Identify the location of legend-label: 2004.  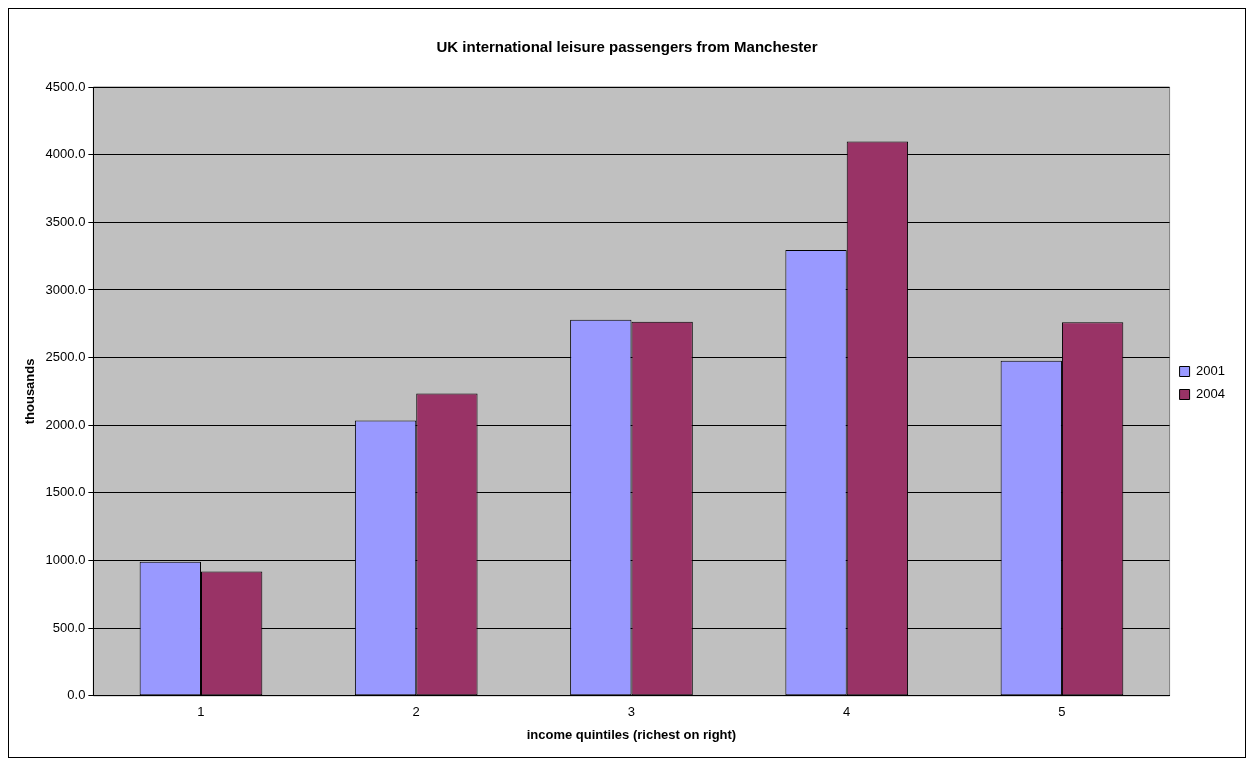
(1210, 394).